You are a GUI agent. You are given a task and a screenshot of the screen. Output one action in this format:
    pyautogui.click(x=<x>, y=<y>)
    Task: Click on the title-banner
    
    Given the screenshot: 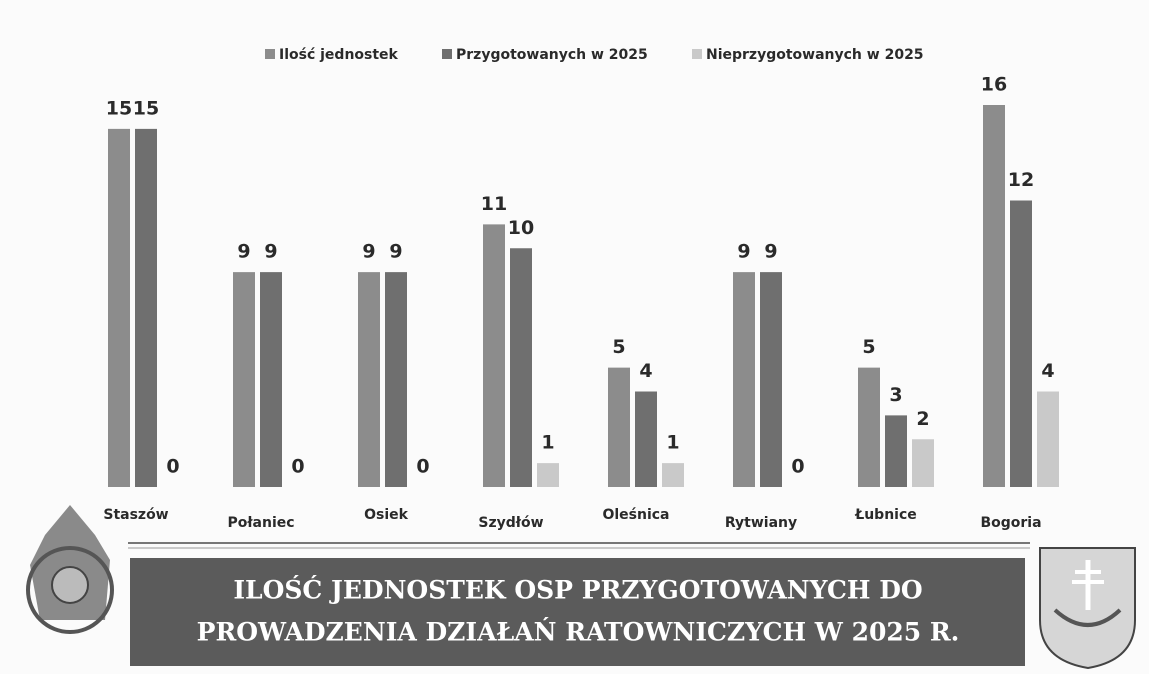 What is the action you would take?
    pyautogui.click(x=577, y=612)
    